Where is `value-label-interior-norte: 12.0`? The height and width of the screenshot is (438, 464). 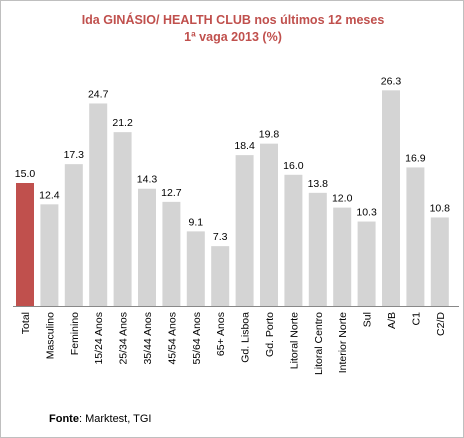 value-label-interior-norte: 12.0 is located at coordinates (342, 199).